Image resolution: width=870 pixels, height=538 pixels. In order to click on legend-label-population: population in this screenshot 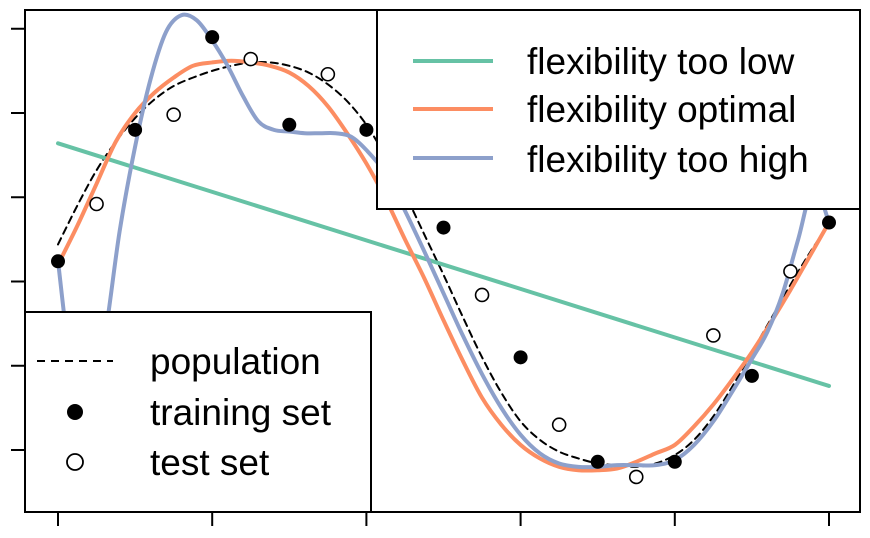, I will do `click(235, 361)`.